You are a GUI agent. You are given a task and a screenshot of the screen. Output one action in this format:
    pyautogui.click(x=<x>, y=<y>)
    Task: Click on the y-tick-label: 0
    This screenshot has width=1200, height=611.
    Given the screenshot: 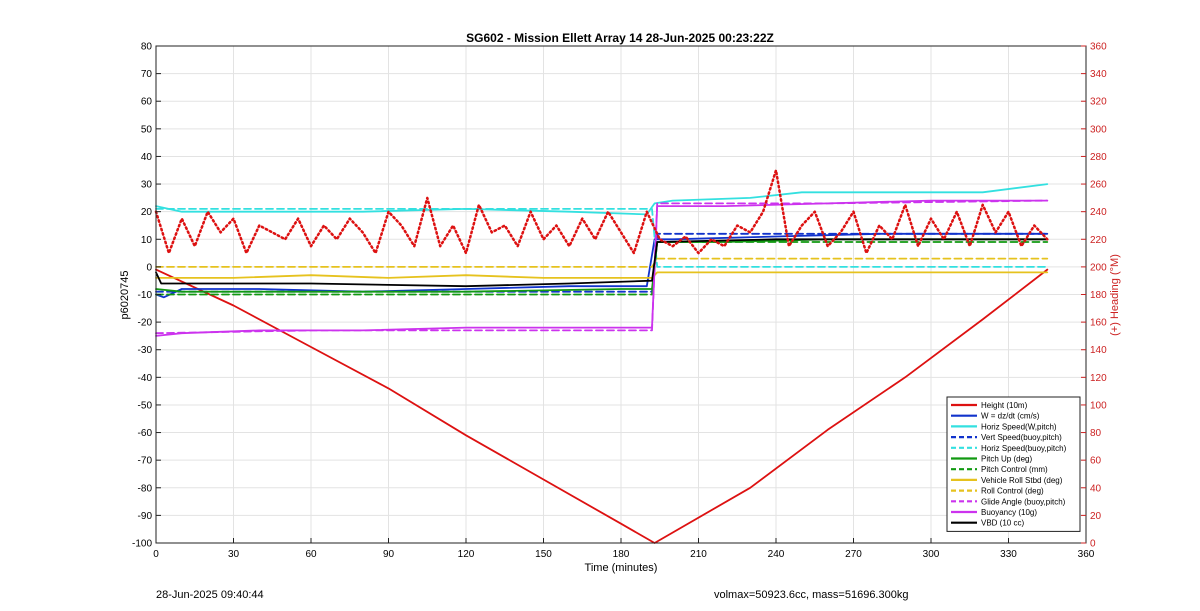 What is the action you would take?
    pyautogui.click(x=149, y=267)
    